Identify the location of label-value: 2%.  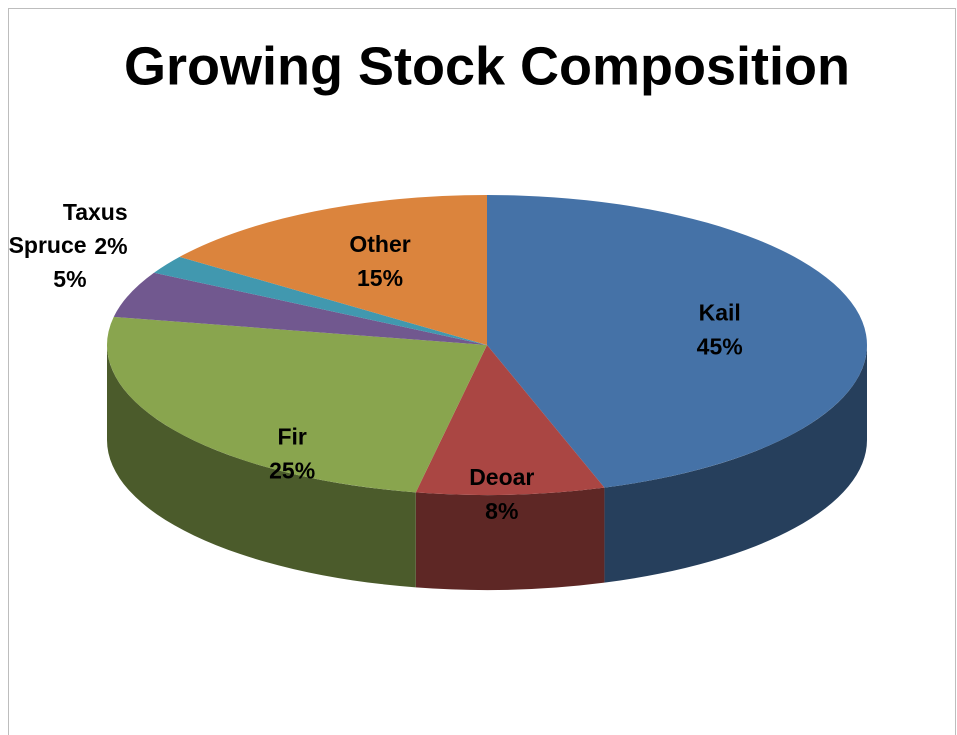
(110, 246).